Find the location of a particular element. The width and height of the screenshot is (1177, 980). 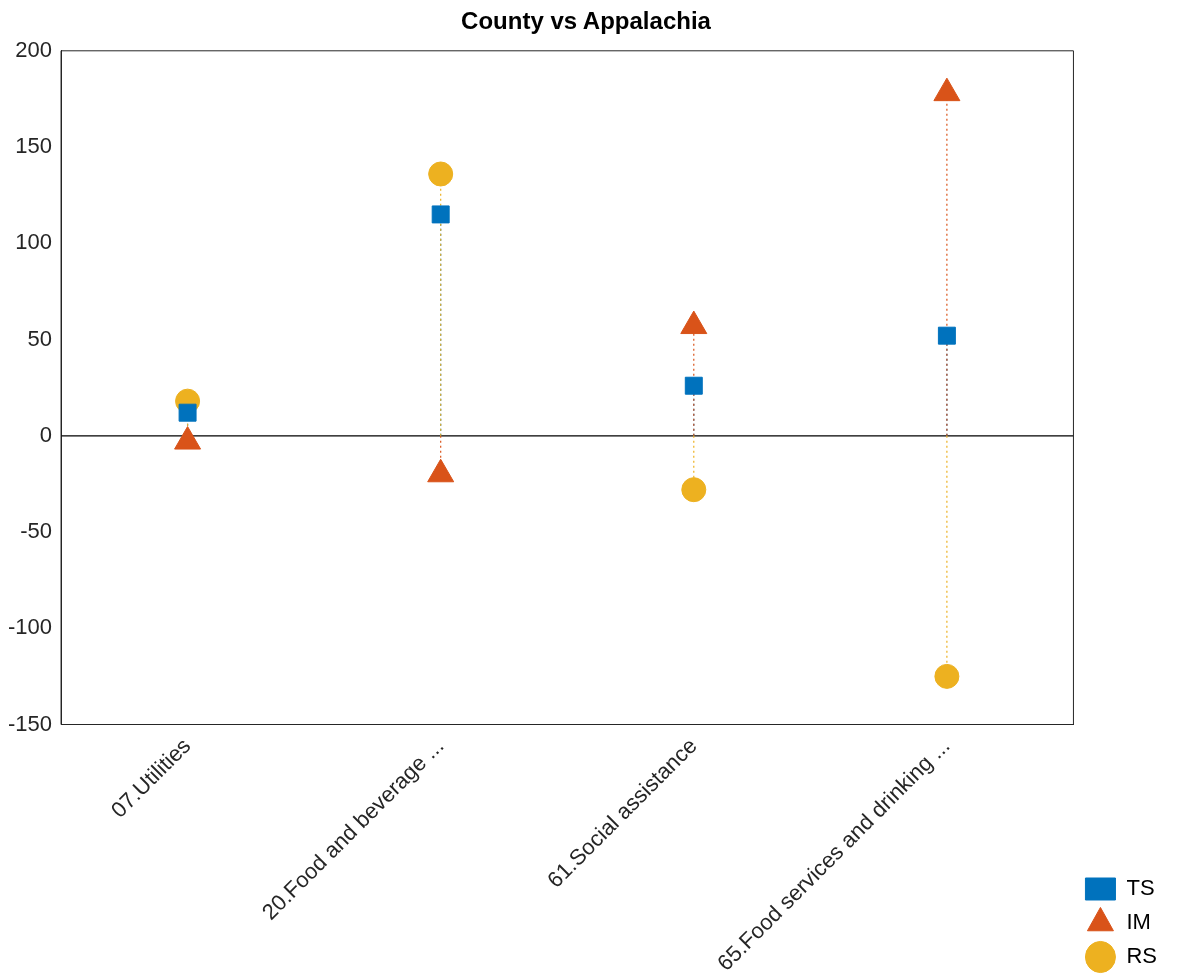

y-tick-label: -50 is located at coordinates (36, 531).